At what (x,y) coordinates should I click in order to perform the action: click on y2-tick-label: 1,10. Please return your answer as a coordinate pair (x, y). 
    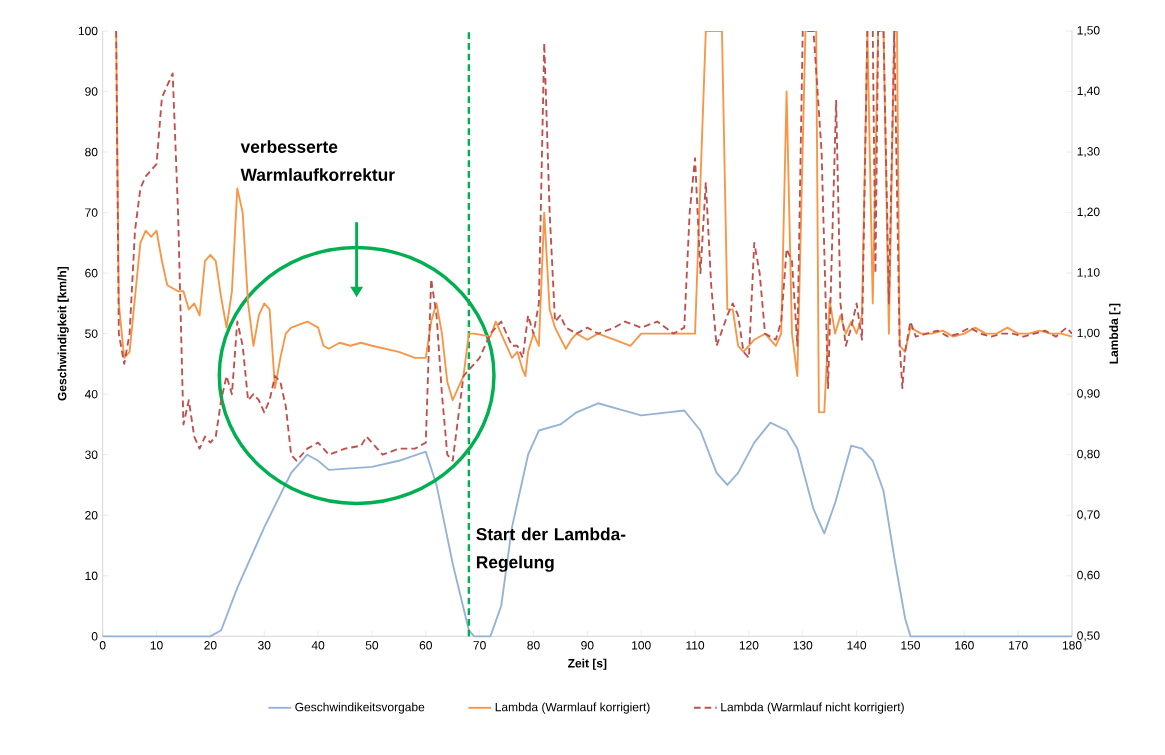
    Looking at the image, I should click on (1088, 273).